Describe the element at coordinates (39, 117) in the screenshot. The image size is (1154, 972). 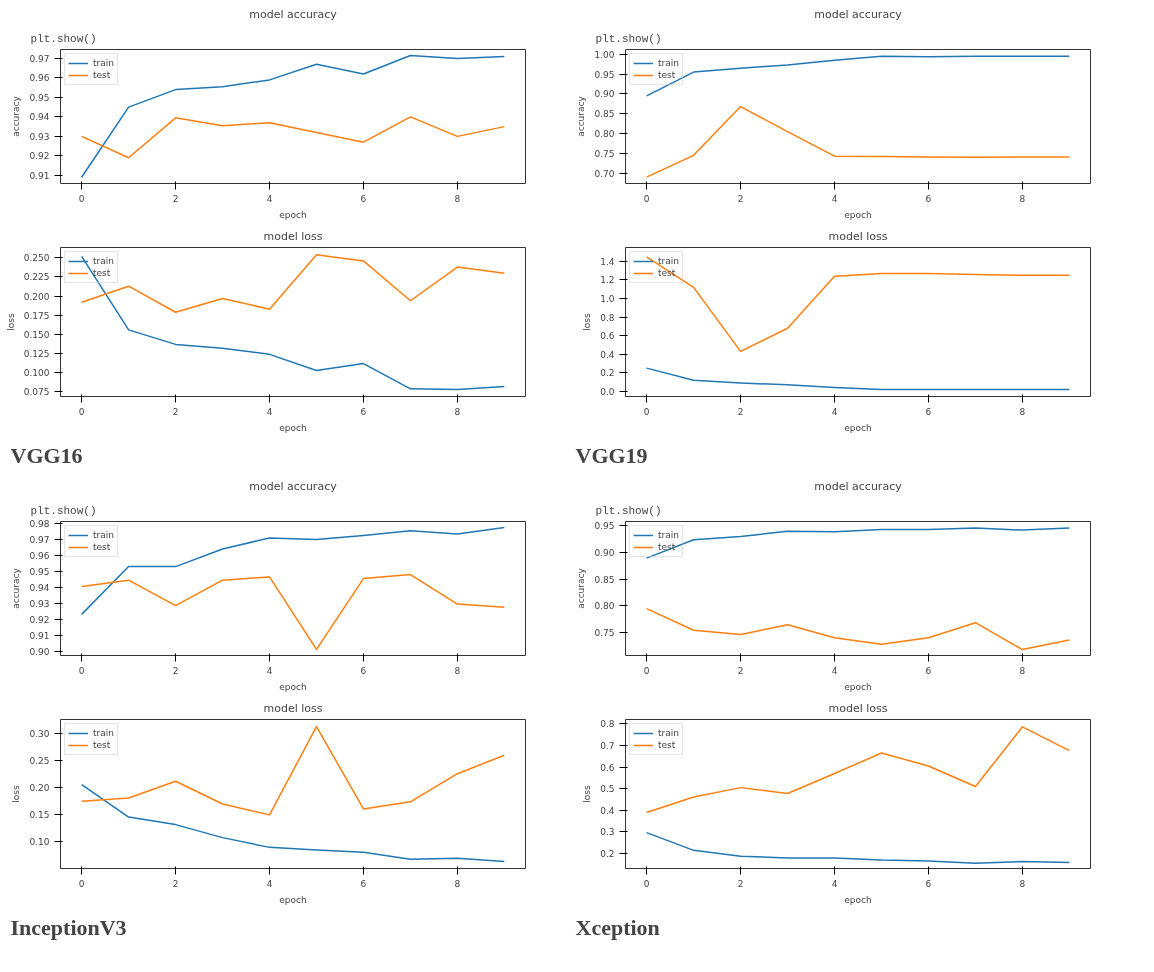
I see `y-tick-label: 0.94` at that location.